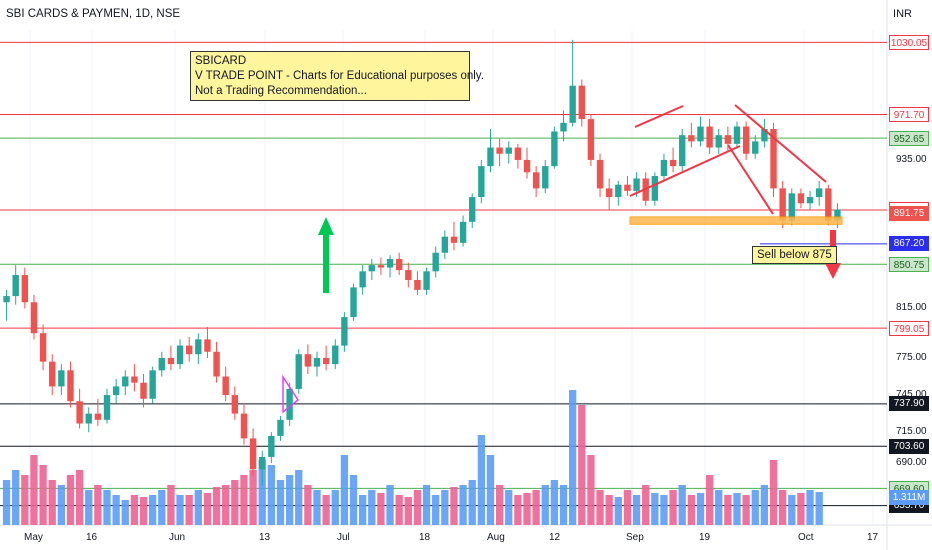  What do you see at coordinates (911, 357) in the screenshot?
I see `price-tick-label: 775.00` at bounding box center [911, 357].